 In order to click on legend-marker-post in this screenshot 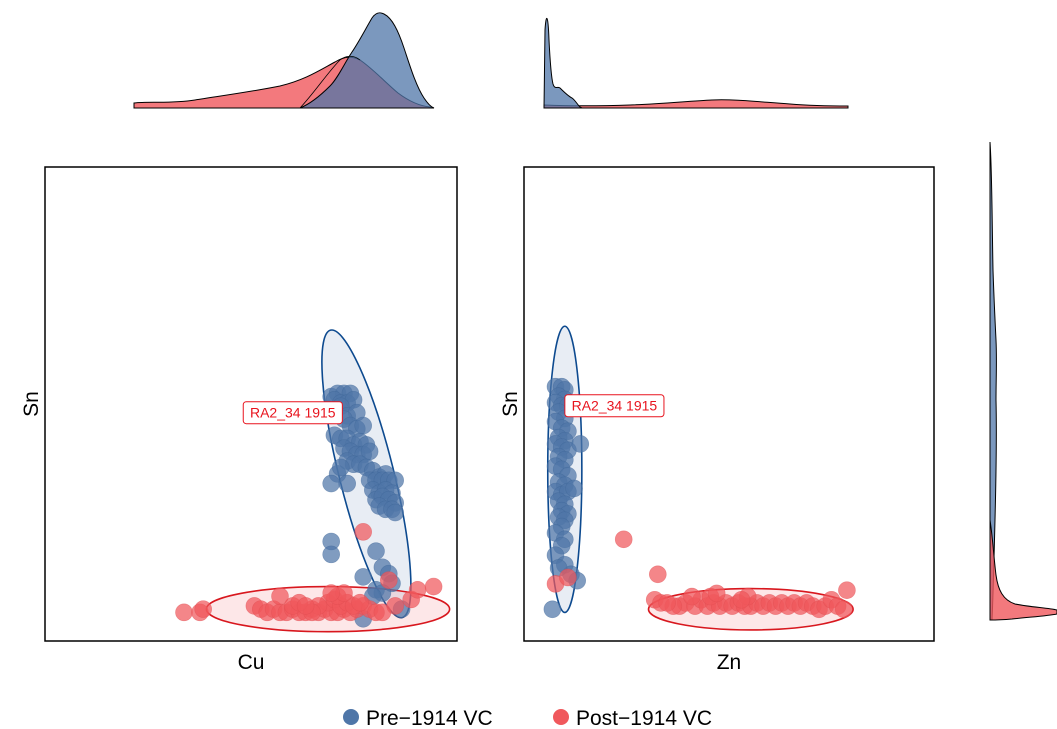, I will do `click(561, 717)`.